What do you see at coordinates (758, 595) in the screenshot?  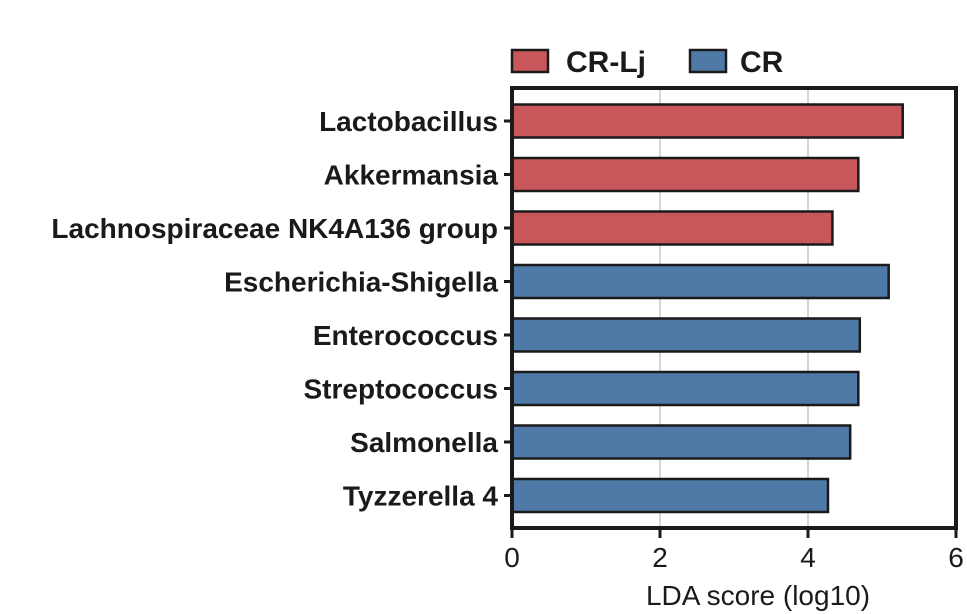 I see `x-axis-title: LDA score (log10)` at bounding box center [758, 595].